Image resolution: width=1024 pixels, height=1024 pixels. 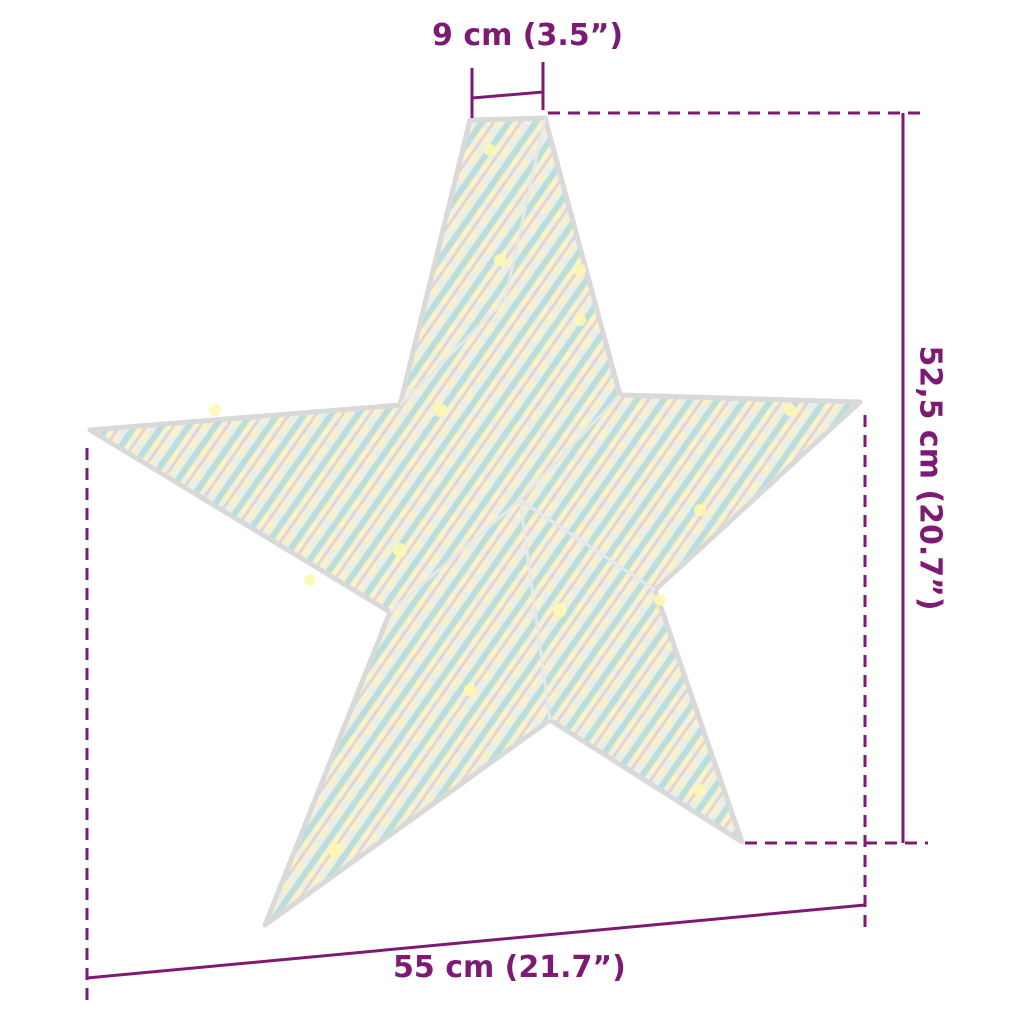 What do you see at coordinates (930, 478) in the screenshot?
I see `height-label: 52,5 cm (20.7”)` at bounding box center [930, 478].